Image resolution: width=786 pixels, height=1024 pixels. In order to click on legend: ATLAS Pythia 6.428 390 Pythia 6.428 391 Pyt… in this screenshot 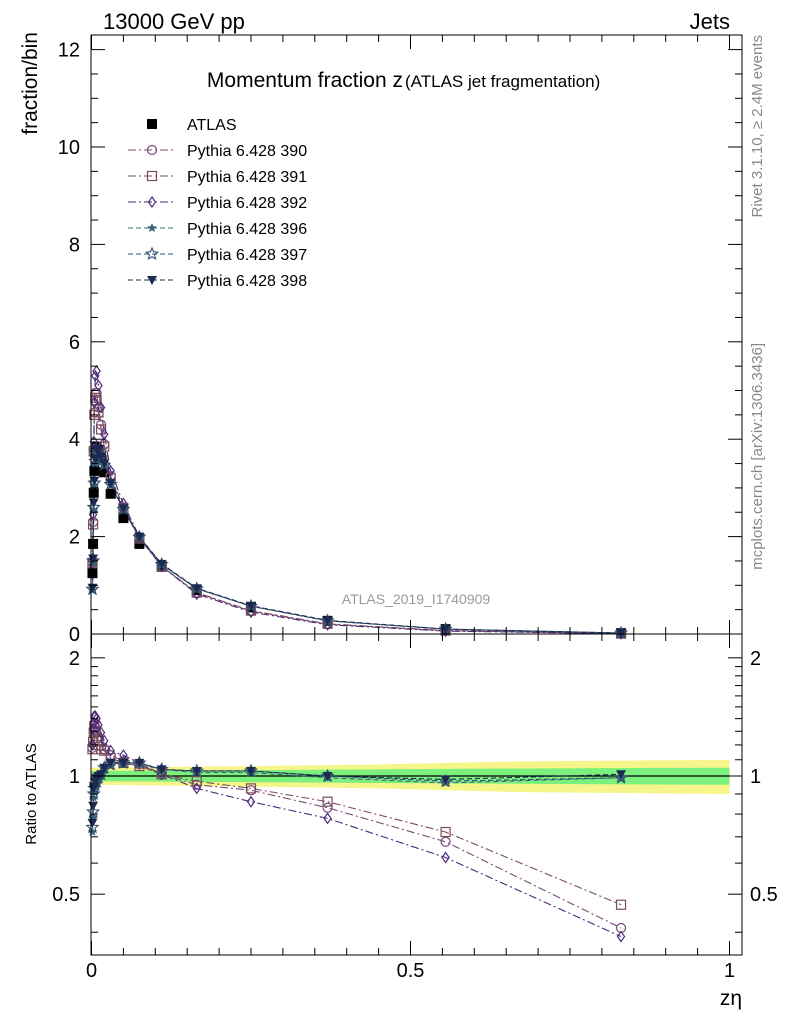, I will do `click(217, 203)`.